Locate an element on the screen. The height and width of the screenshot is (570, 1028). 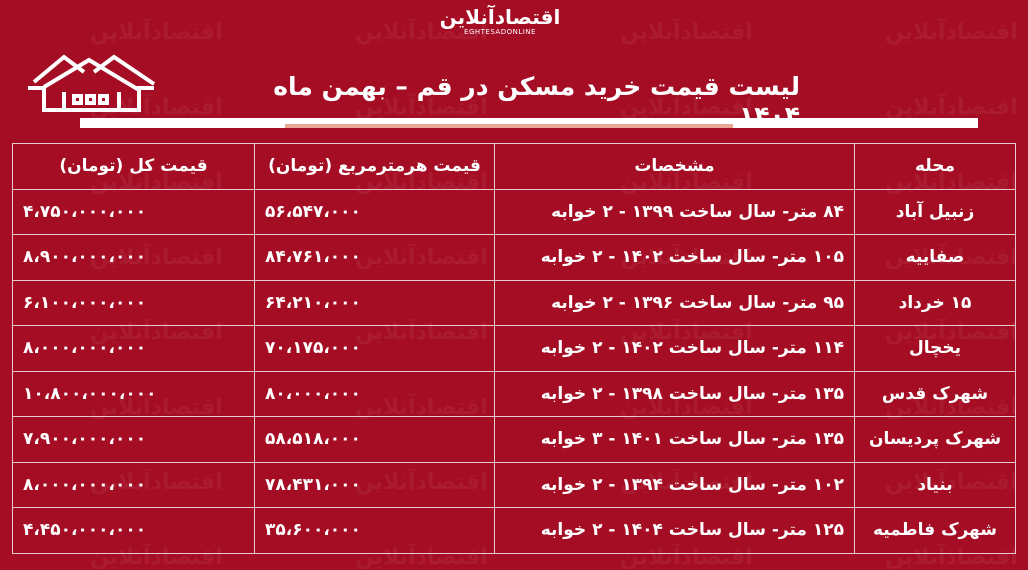
logo-fa: اقتصادآنلاین is located at coordinates (500, 17).